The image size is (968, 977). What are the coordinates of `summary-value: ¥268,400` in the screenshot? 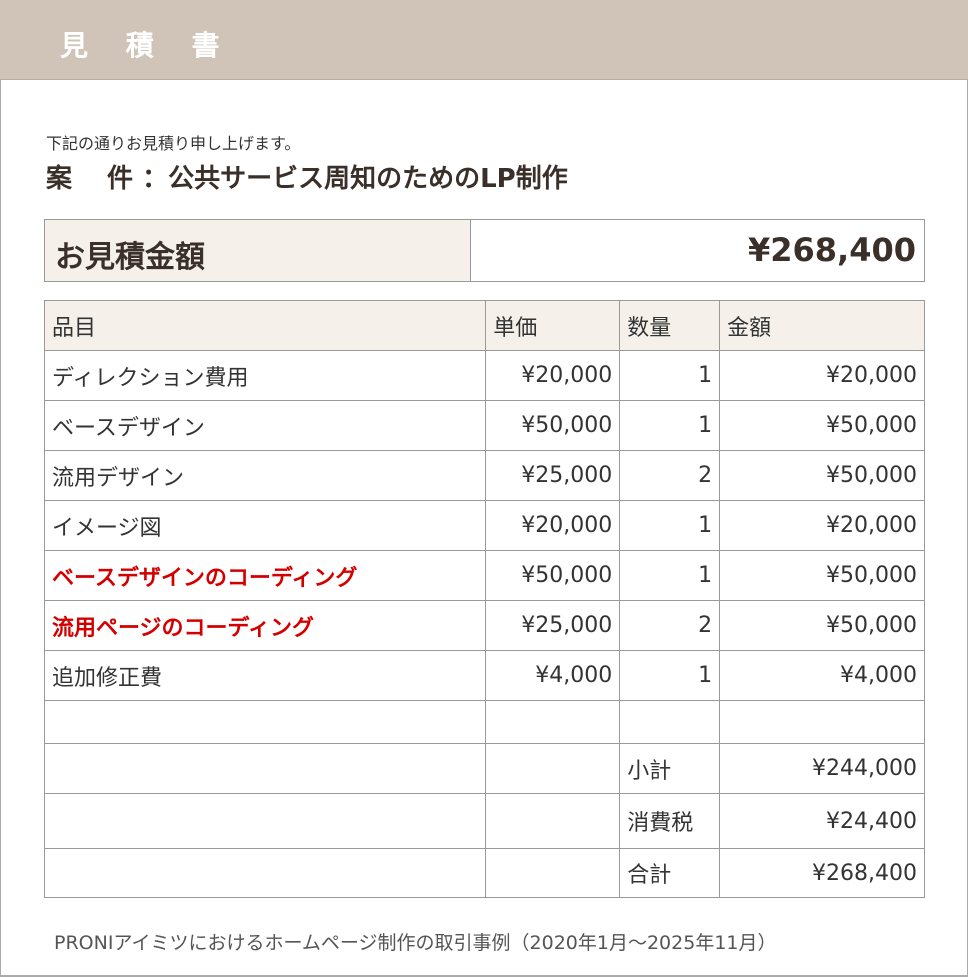 It's located at (822, 873).